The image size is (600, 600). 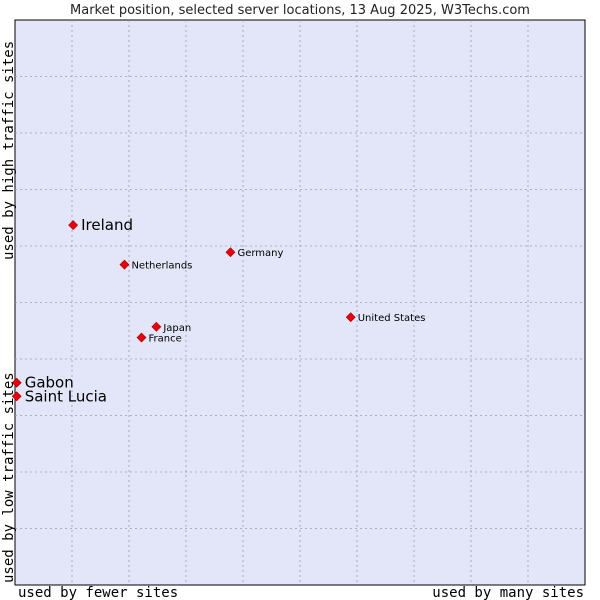 What do you see at coordinates (49, 383) in the screenshot?
I see `point-label-gabon: Gabon` at bounding box center [49, 383].